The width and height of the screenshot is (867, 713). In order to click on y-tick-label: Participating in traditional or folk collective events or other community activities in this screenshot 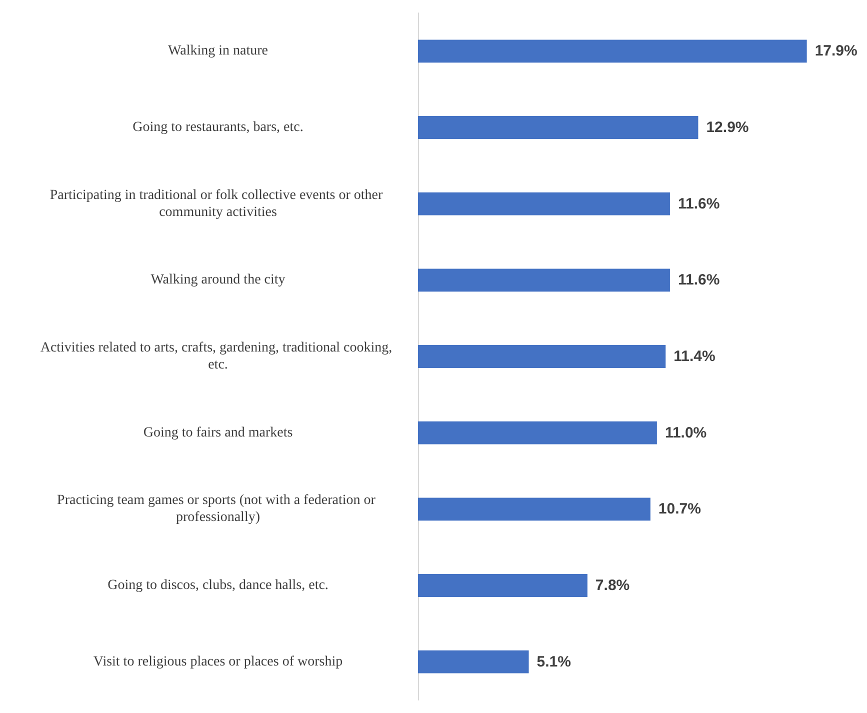, I will do `click(218, 204)`.